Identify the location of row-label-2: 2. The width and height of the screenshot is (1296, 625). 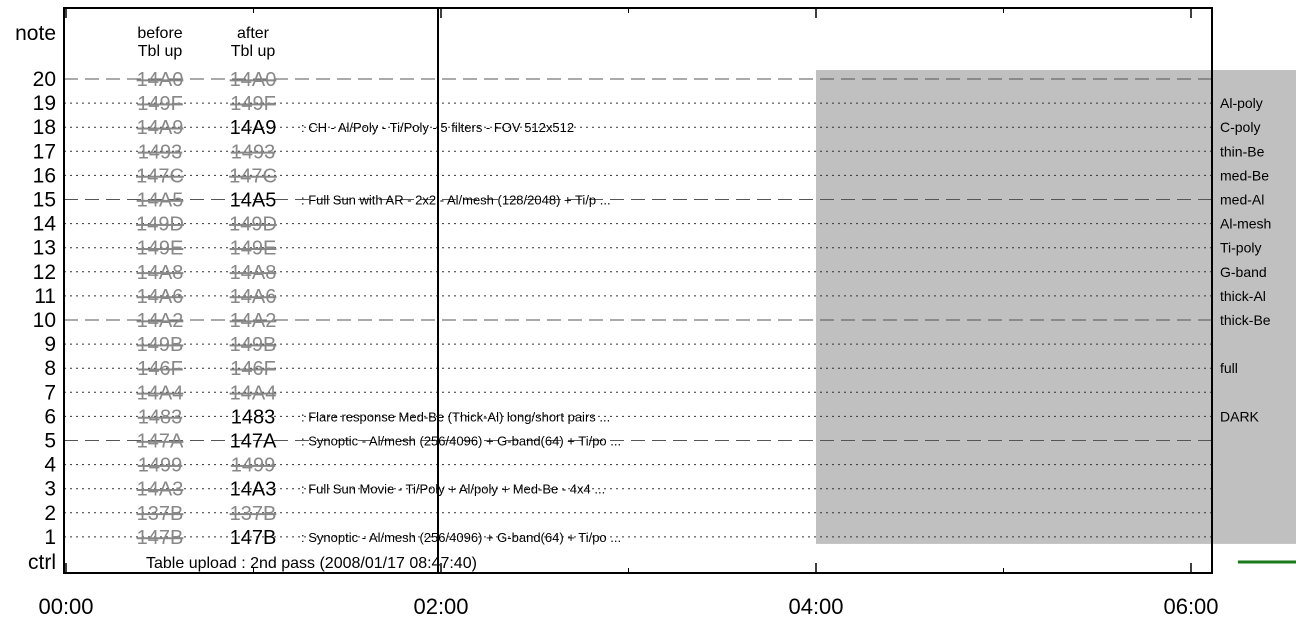
(50, 513).